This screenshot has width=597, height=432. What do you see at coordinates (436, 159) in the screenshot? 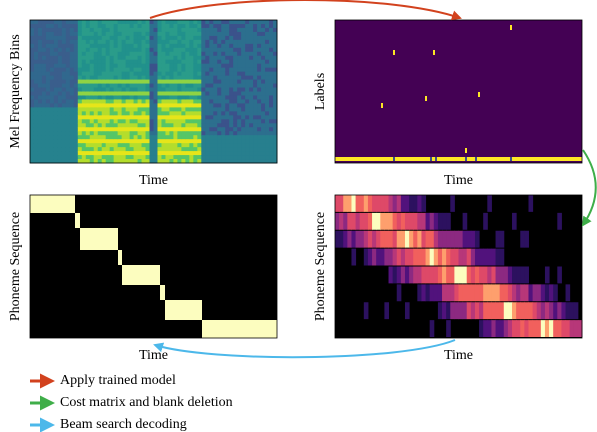
I see `gap` at bounding box center [436, 159].